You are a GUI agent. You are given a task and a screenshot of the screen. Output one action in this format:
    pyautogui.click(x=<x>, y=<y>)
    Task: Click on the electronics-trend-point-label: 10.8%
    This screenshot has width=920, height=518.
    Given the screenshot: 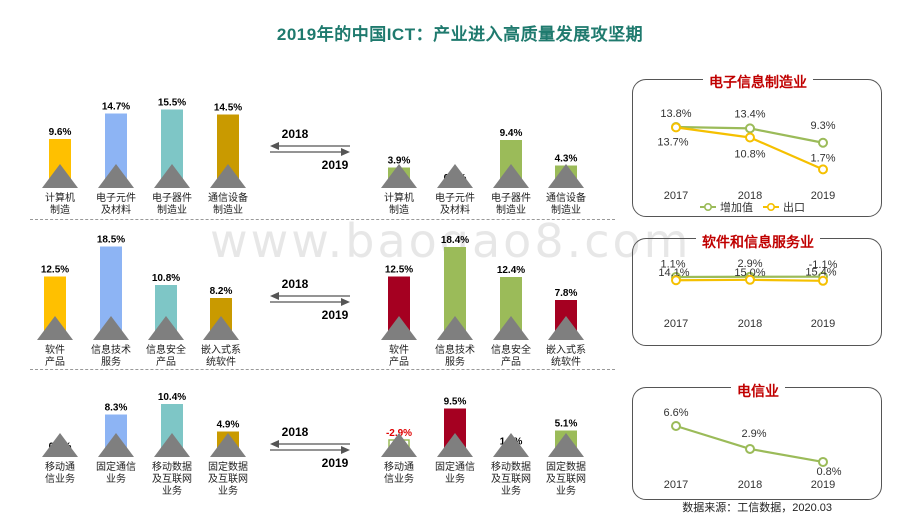 What is the action you would take?
    pyautogui.click(x=749, y=155)
    